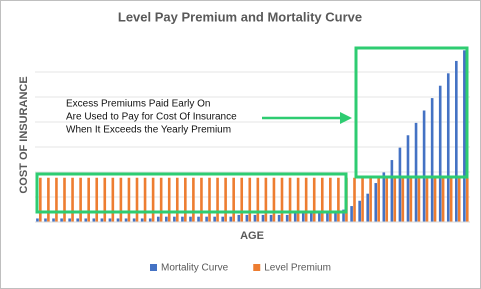 The width and height of the screenshot is (481, 289). I want to click on annotation-line: When It Exceeds the Yearly Premium, so click(148, 130).